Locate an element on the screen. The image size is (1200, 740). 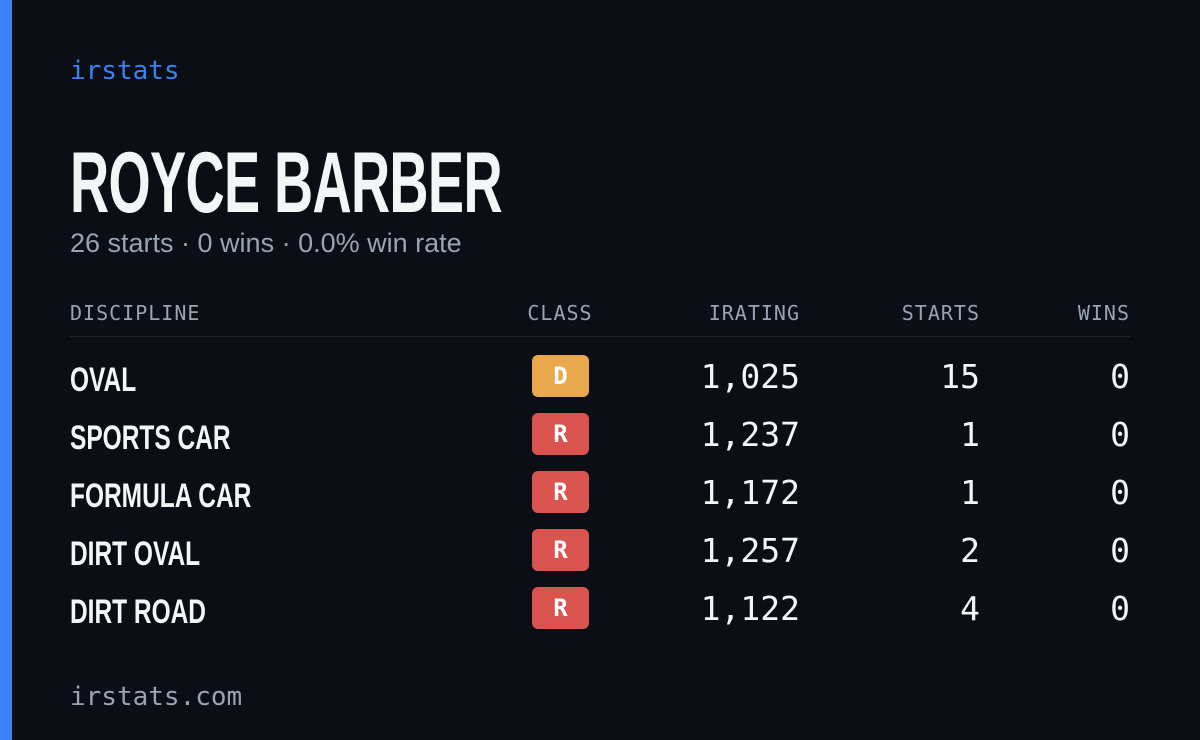
stat-value: 1,257 is located at coordinates (750, 550).